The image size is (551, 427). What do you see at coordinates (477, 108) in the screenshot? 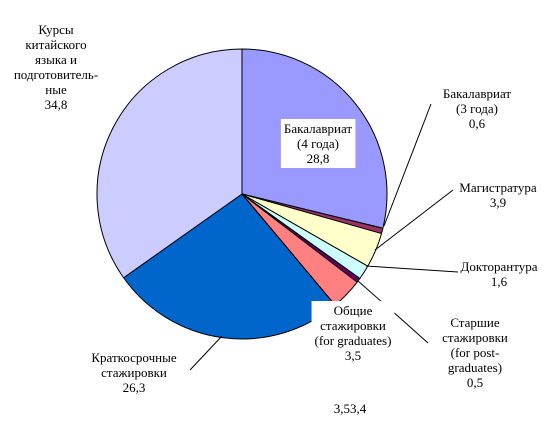
I see `slice-label: Бакалавриат (3 года) 0,6` at bounding box center [477, 108].